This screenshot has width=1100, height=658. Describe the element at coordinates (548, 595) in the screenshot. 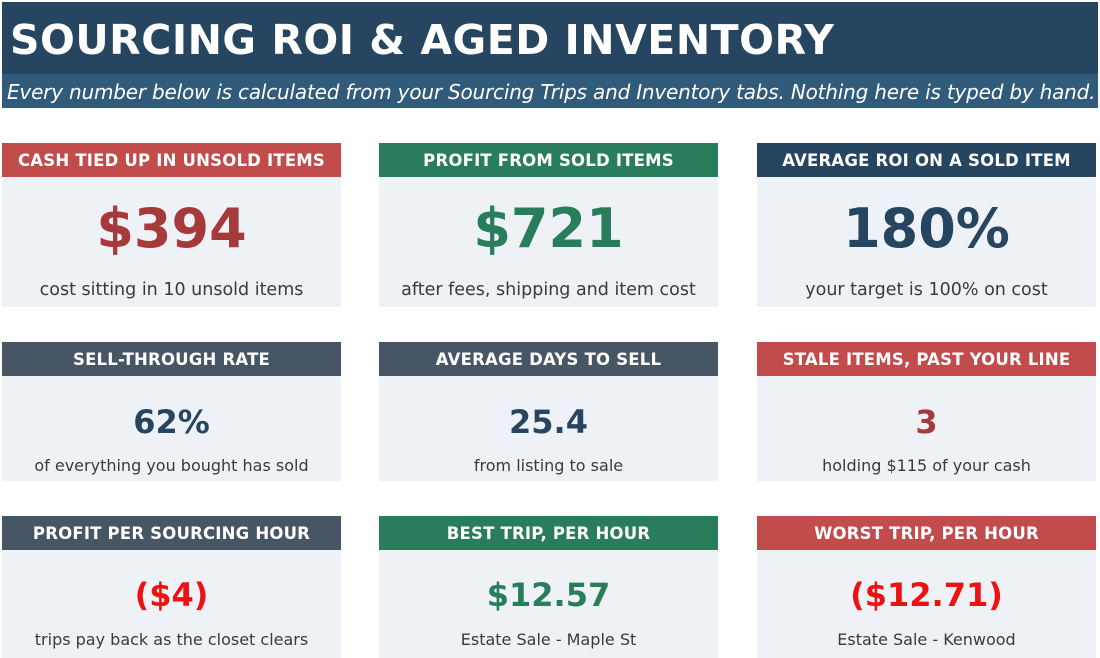

I see `card-value: $12.57` at that location.